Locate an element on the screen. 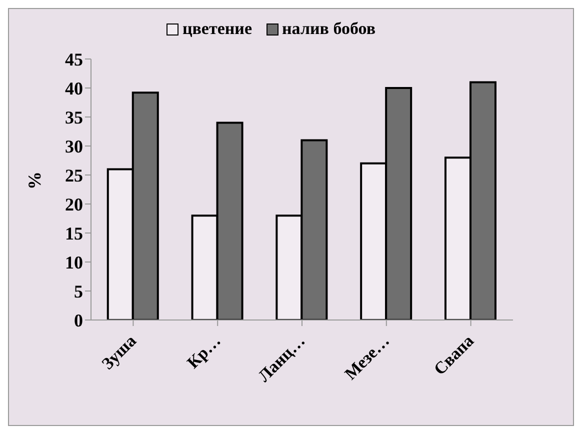  y-tick-label: 10 is located at coordinates (74, 262).